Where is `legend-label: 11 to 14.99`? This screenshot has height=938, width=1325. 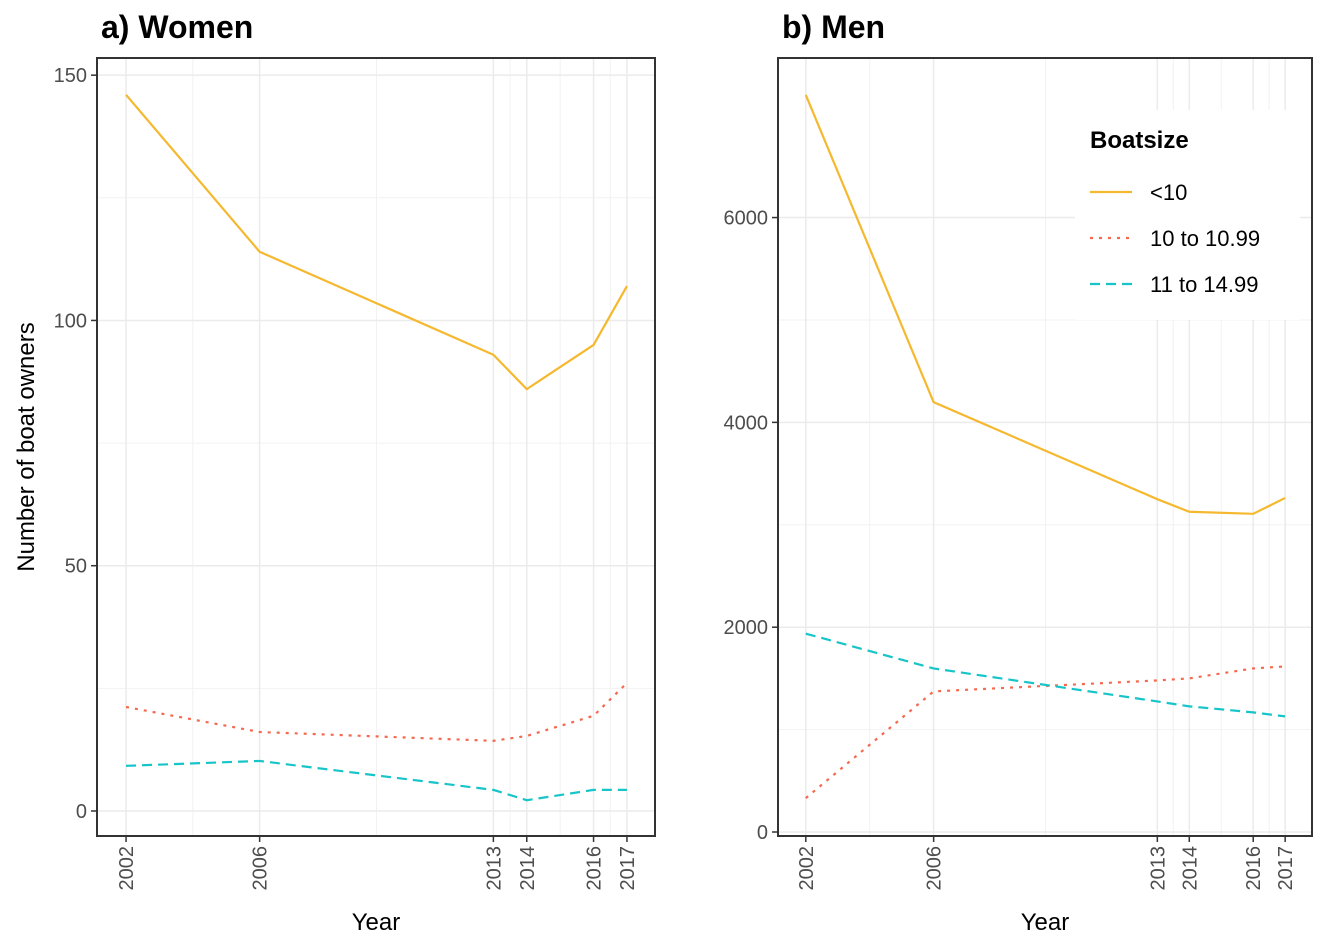
legend-label: 11 to 14.99 is located at coordinates (1204, 284).